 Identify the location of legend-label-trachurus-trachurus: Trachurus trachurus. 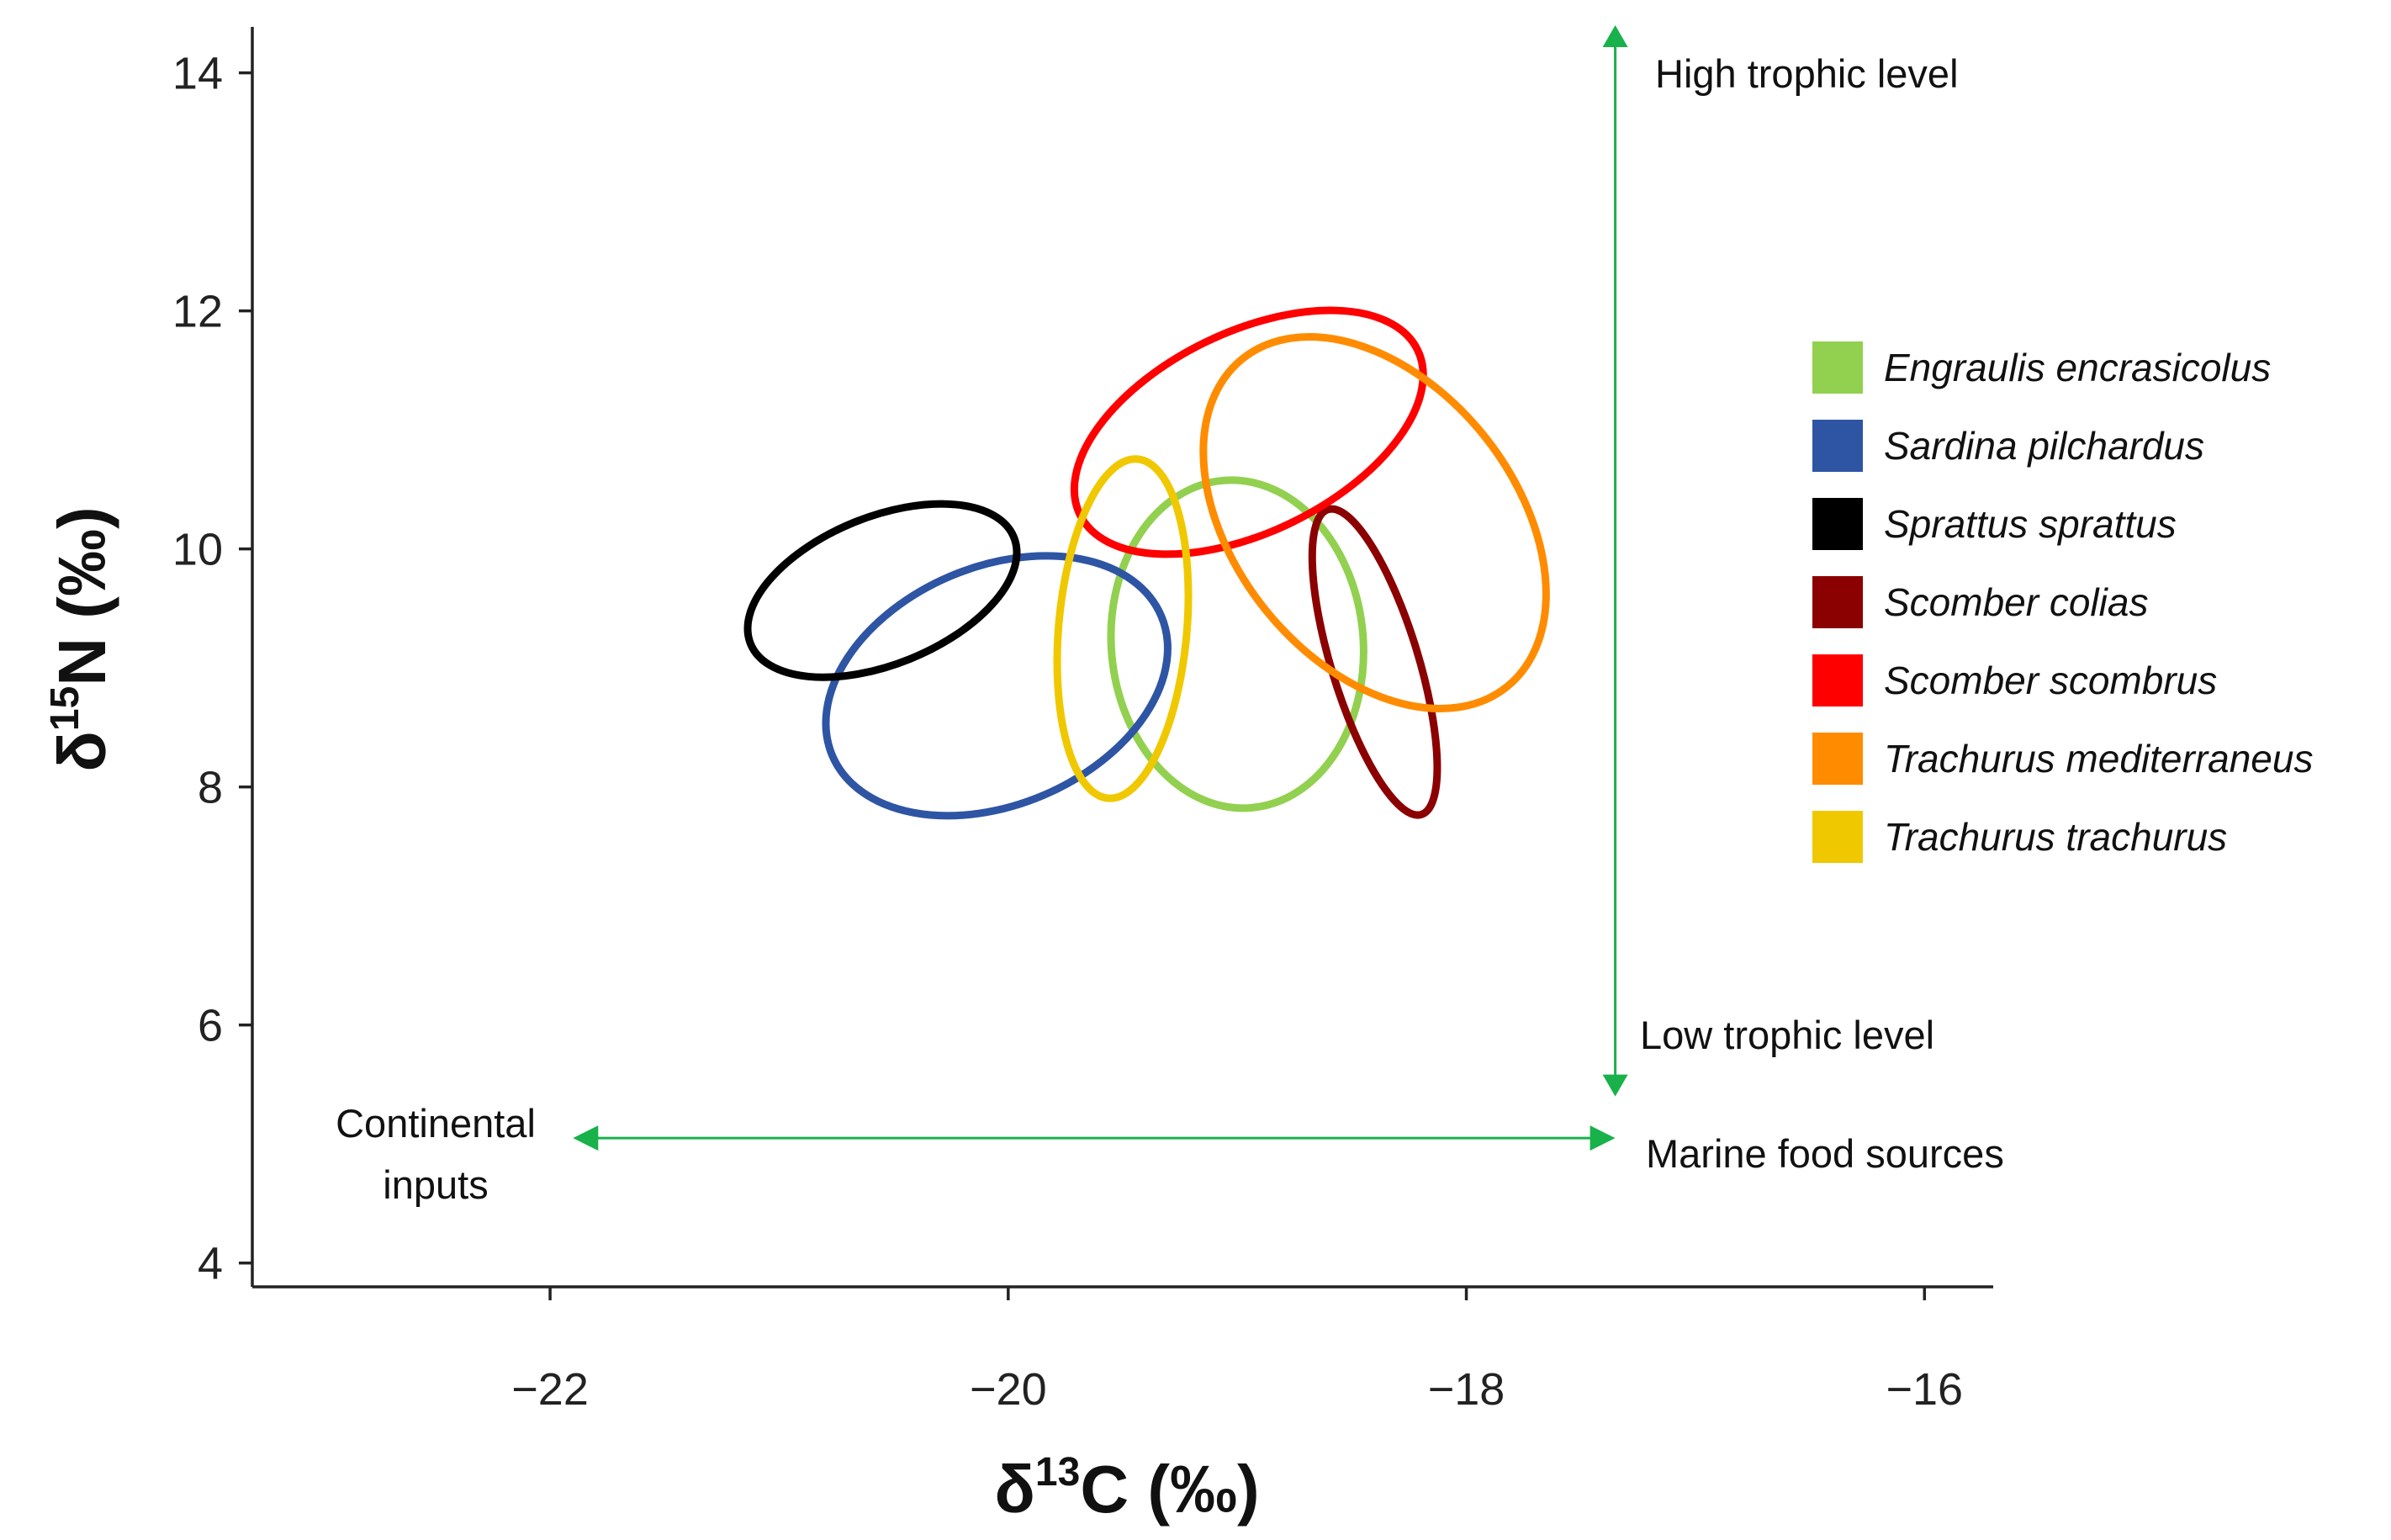
(2055, 837).